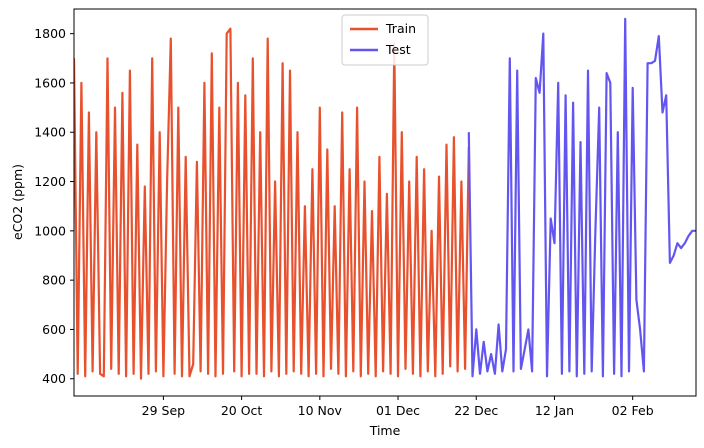  What do you see at coordinates (400, 28) in the screenshot?
I see `legend-label-train: Train` at bounding box center [400, 28].